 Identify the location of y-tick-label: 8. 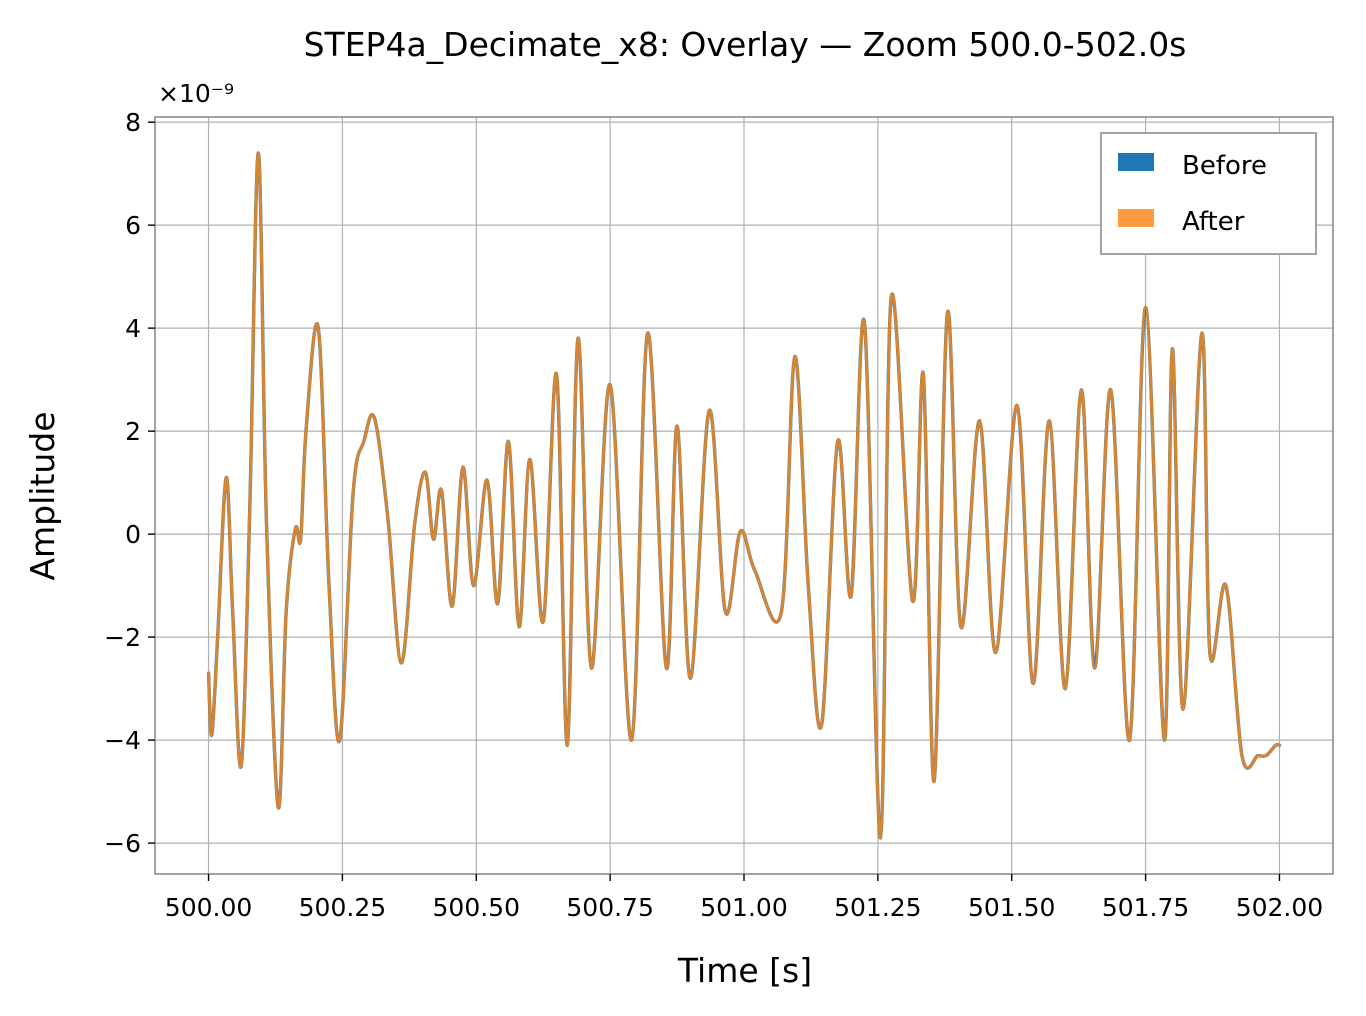
(133, 122).